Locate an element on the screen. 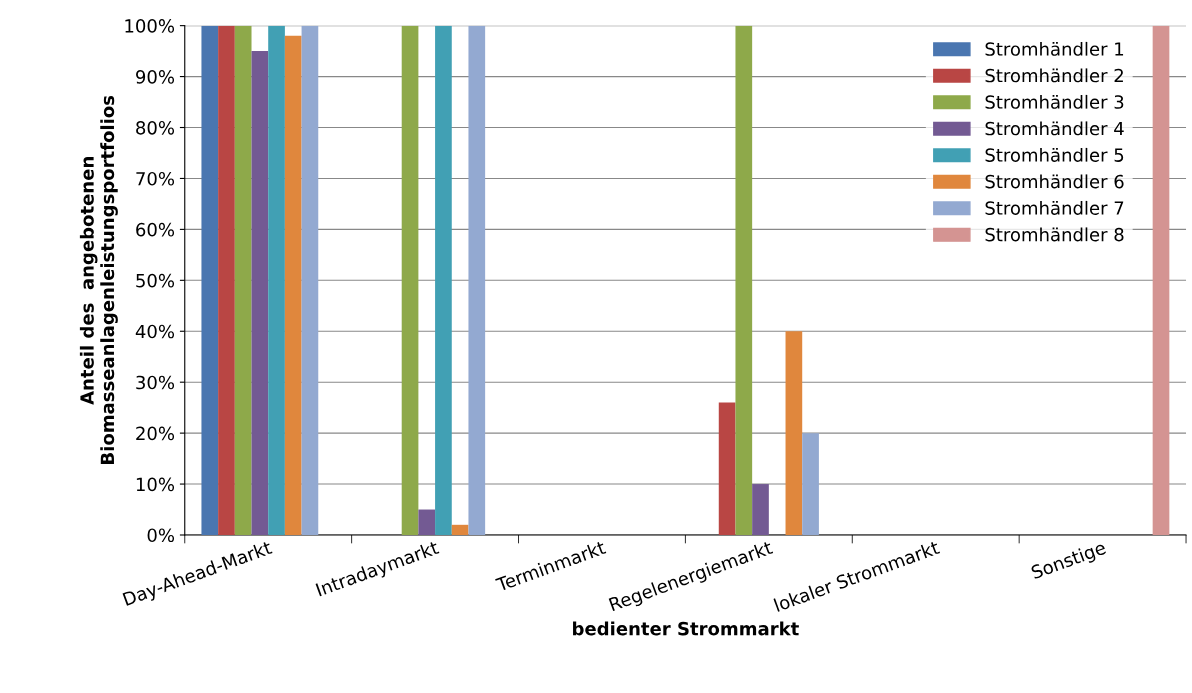 Image resolution: width=1192 pixels, height=693 pixels. legend-label: Stromhändler 4 is located at coordinates (1054, 128).